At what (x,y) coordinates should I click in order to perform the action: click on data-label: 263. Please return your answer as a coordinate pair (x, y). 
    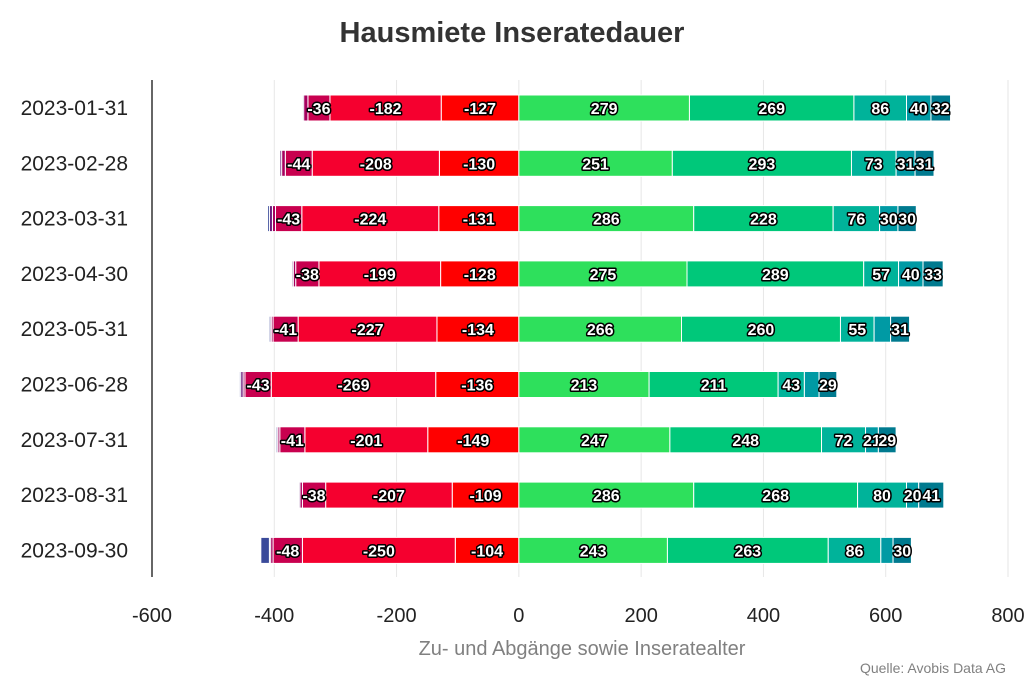
    Looking at the image, I should click on (747, 551).